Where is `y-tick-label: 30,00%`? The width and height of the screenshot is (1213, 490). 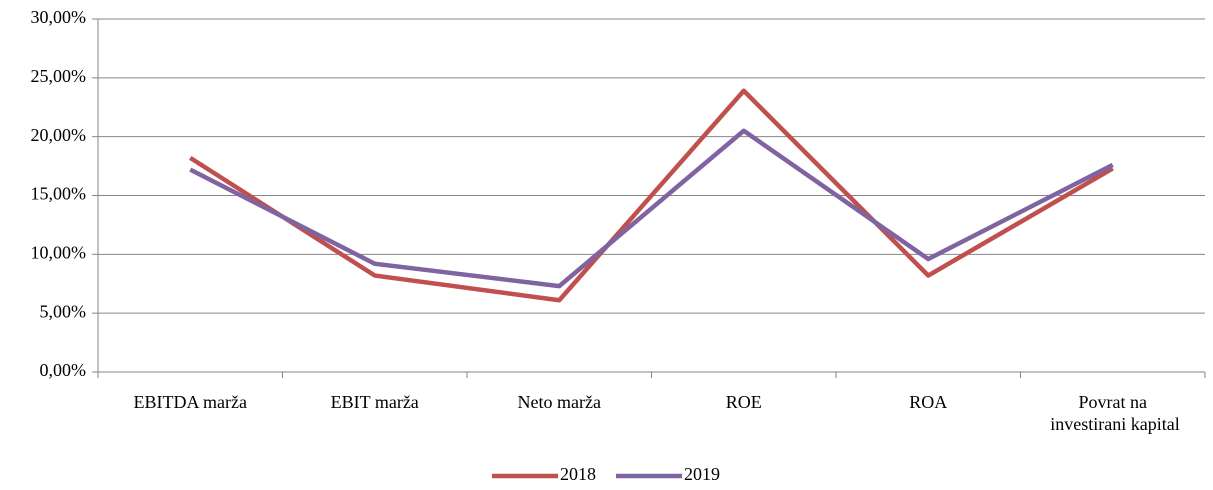
y-tick-label: 30,00% is located at coordinates (59, 17).